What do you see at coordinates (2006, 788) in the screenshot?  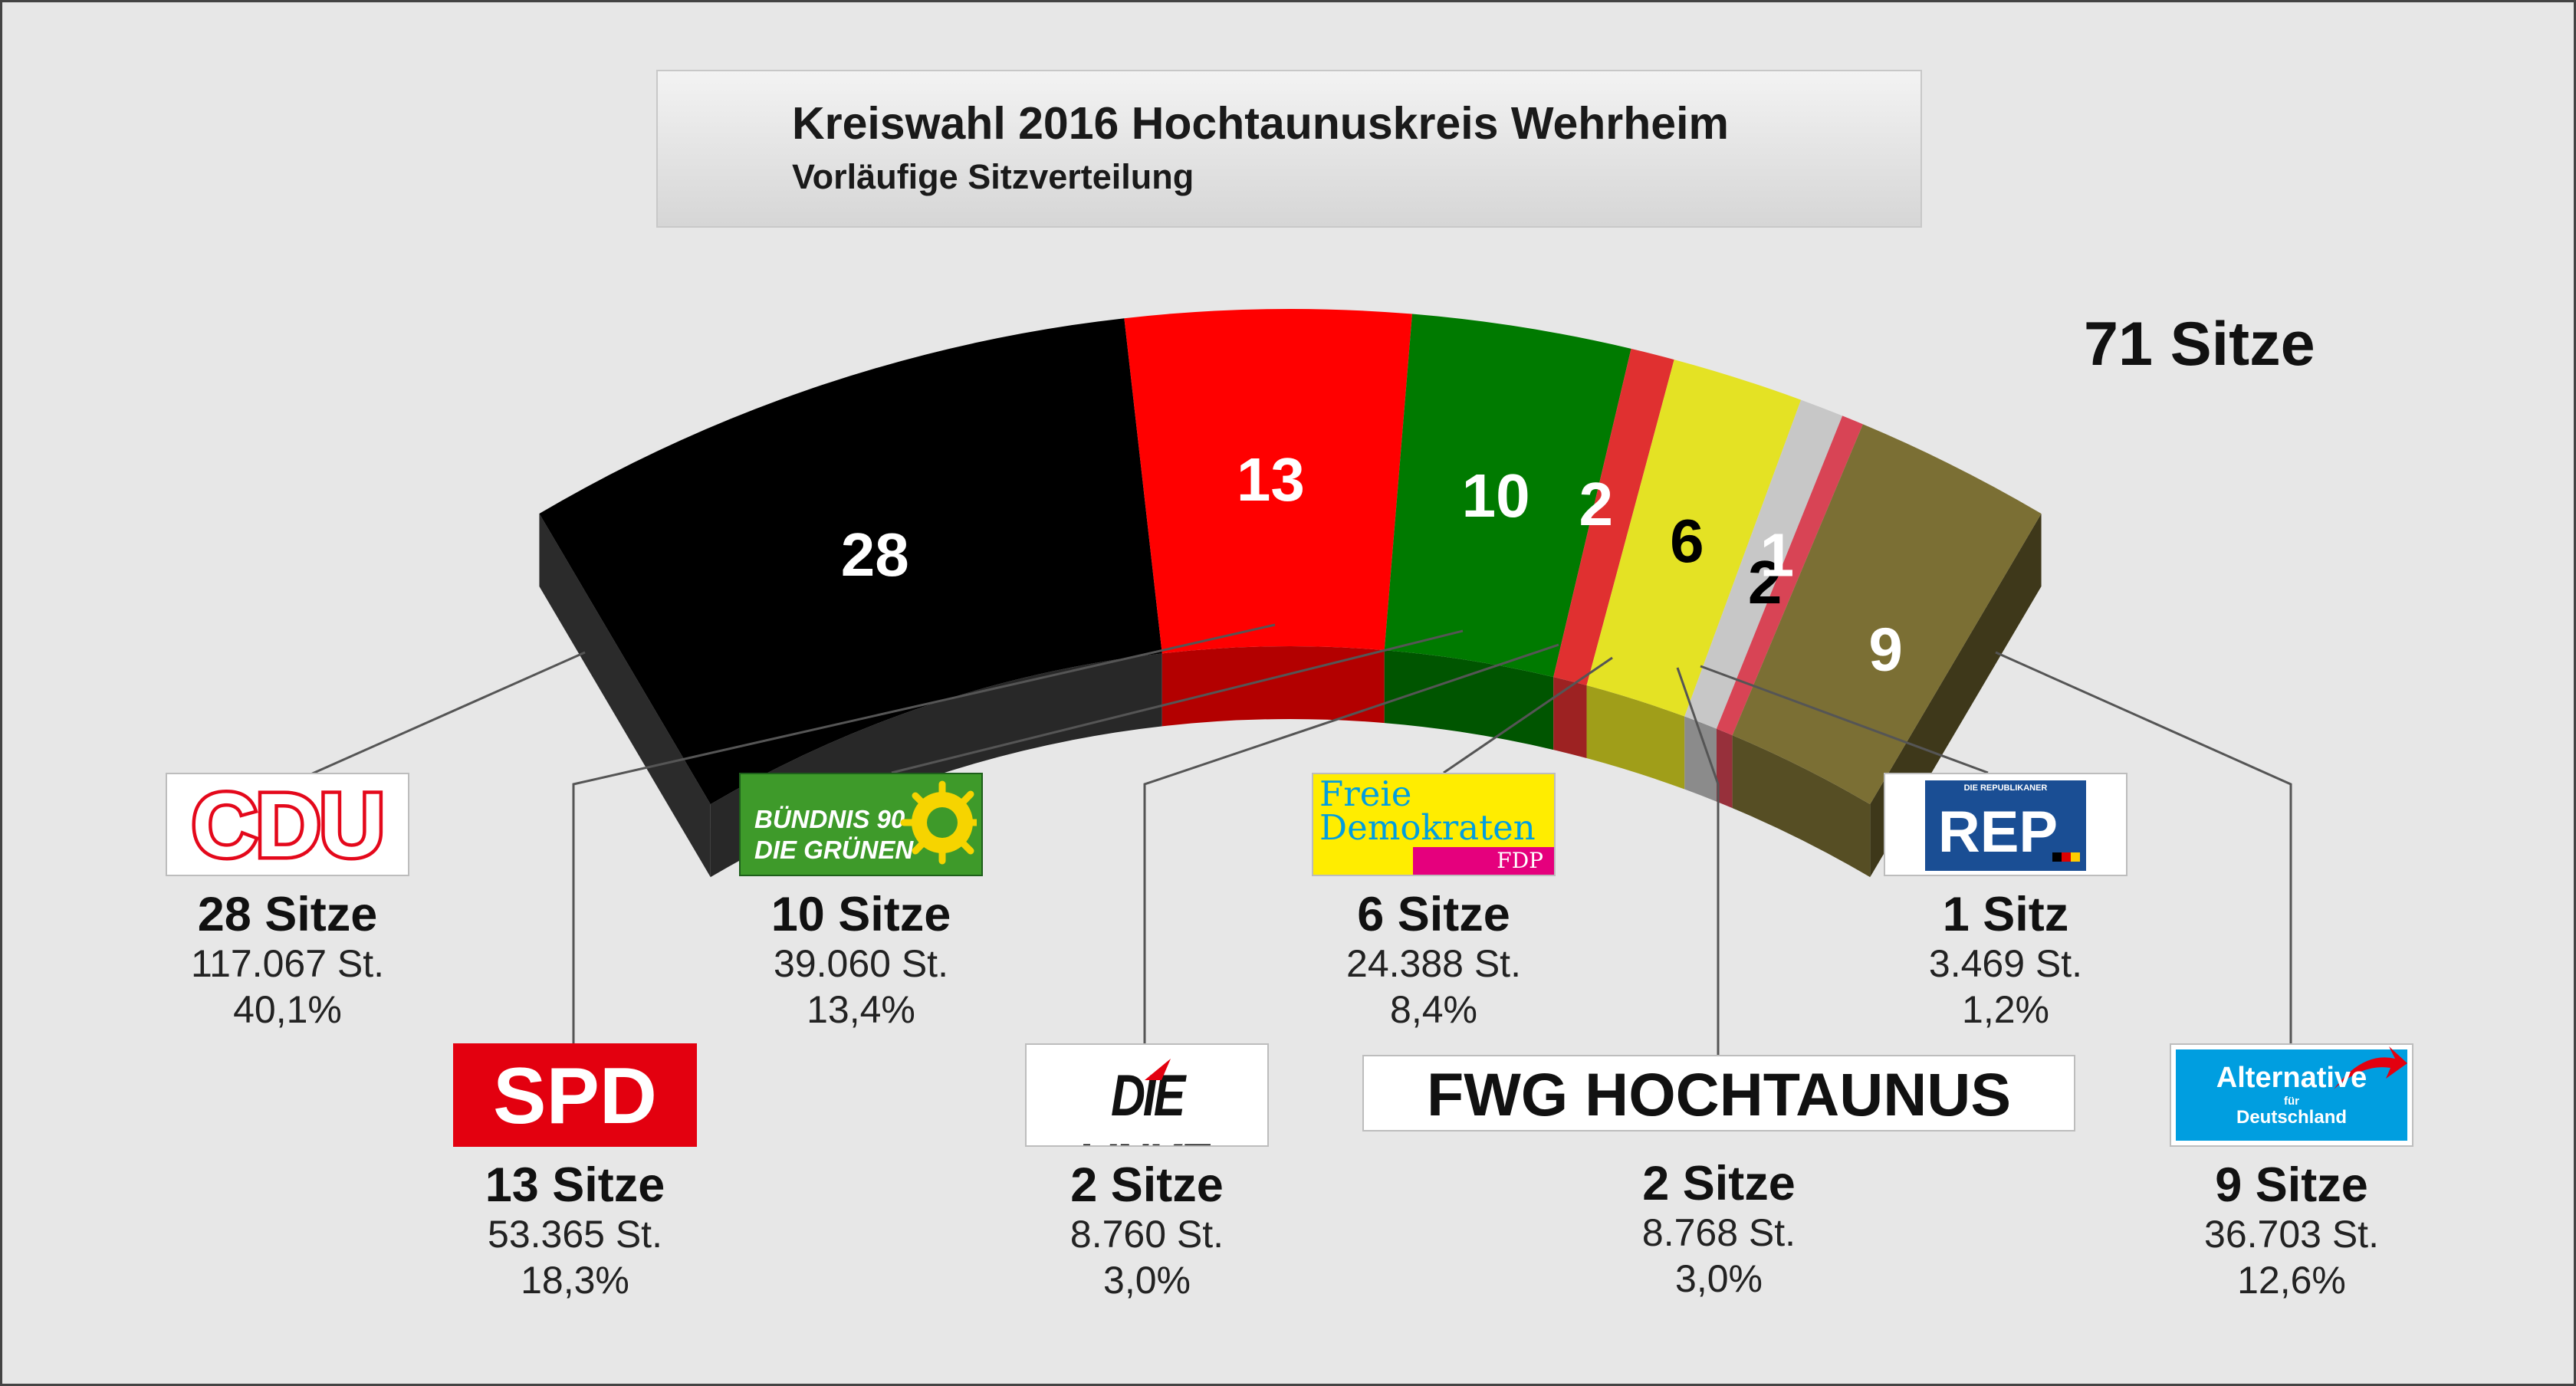 I see `rep-logo-top: DIE REPUBLIKANER` at bounding box center [2006, 788].